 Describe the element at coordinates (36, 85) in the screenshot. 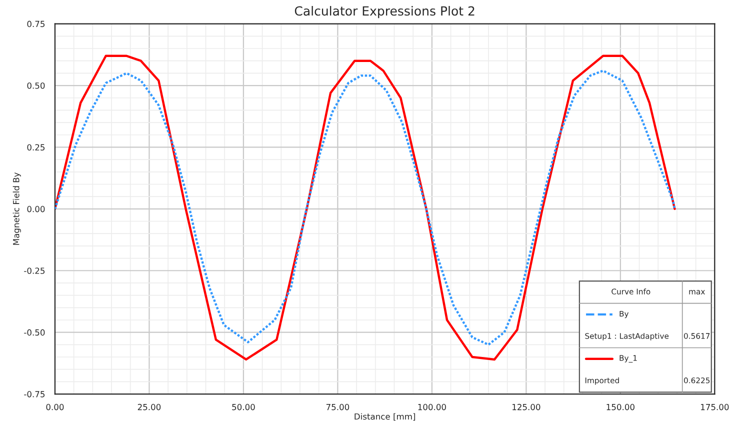

I see `y-tick-label: 0.50` at that location.